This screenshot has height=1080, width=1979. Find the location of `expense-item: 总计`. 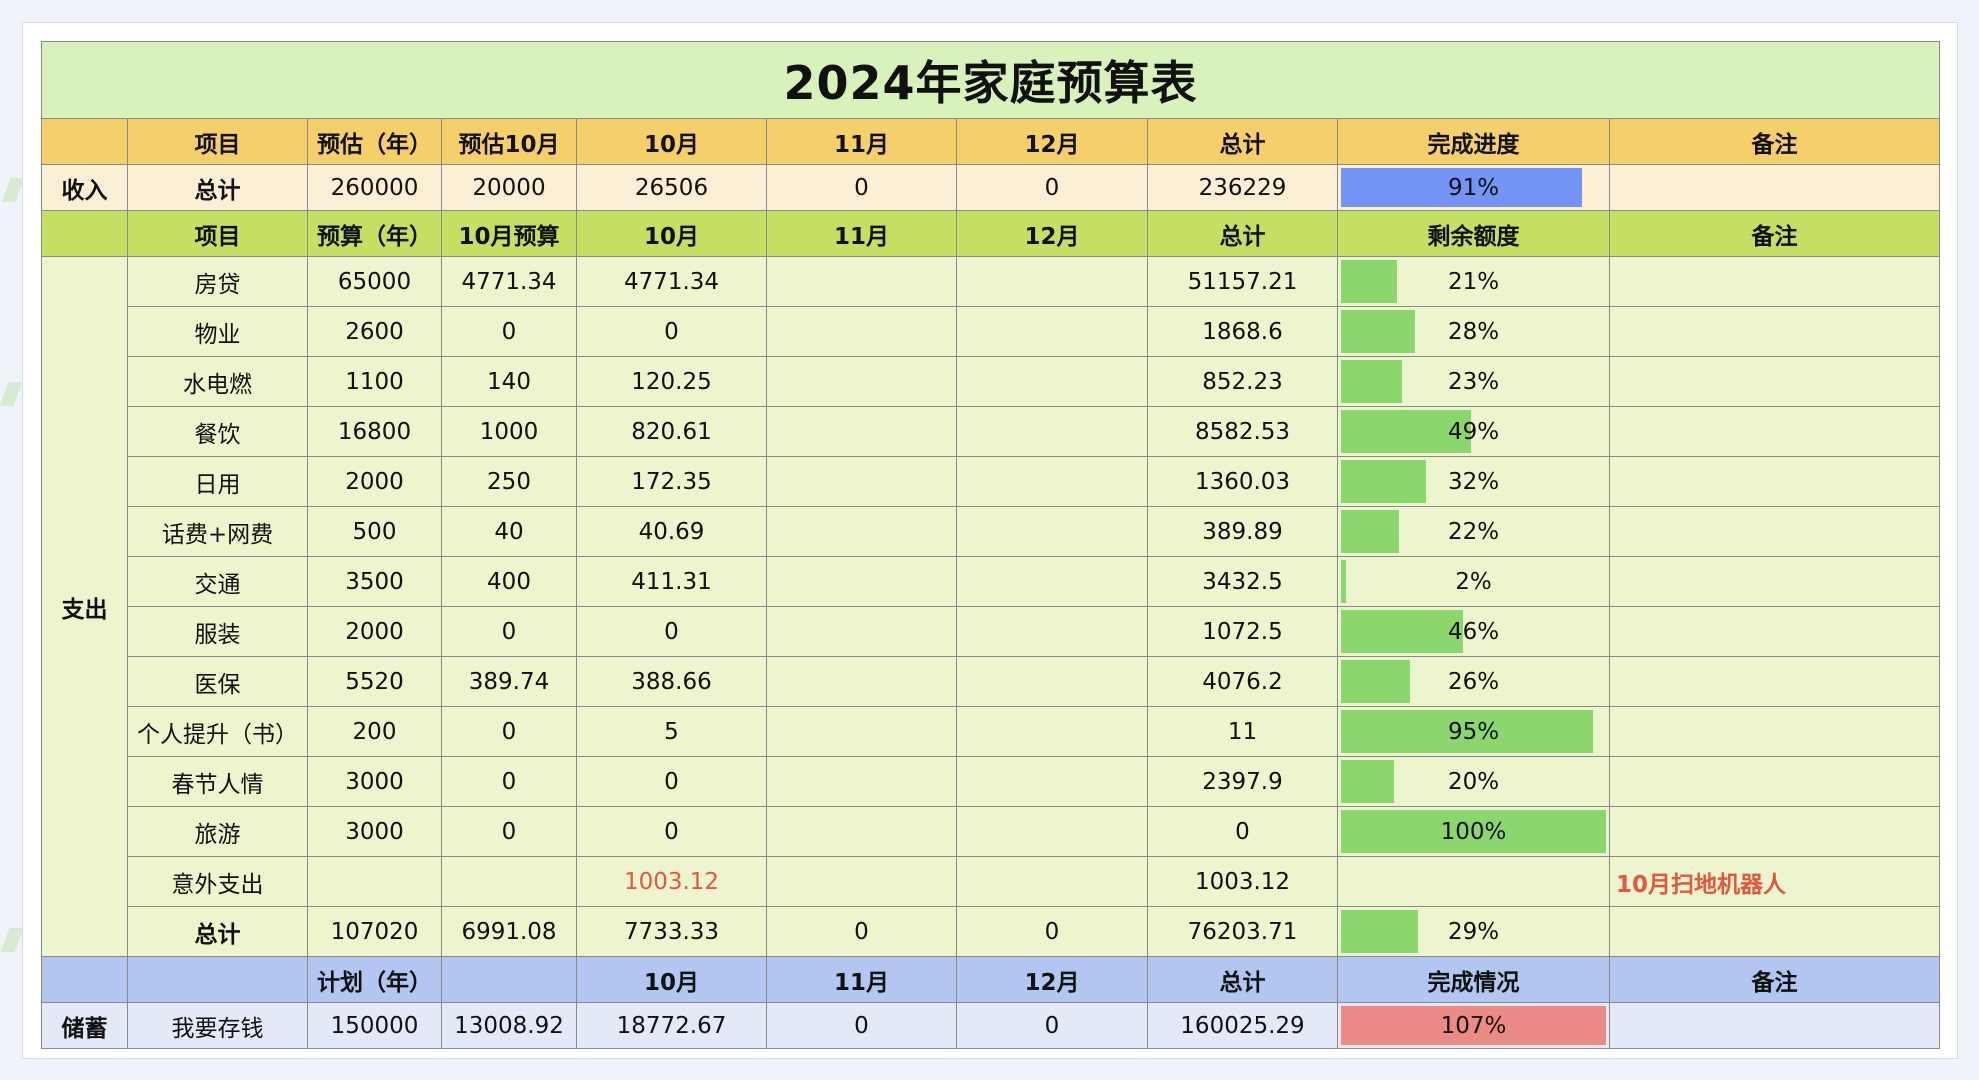

expense-item: 总计 is located at coordinates (217, 931).